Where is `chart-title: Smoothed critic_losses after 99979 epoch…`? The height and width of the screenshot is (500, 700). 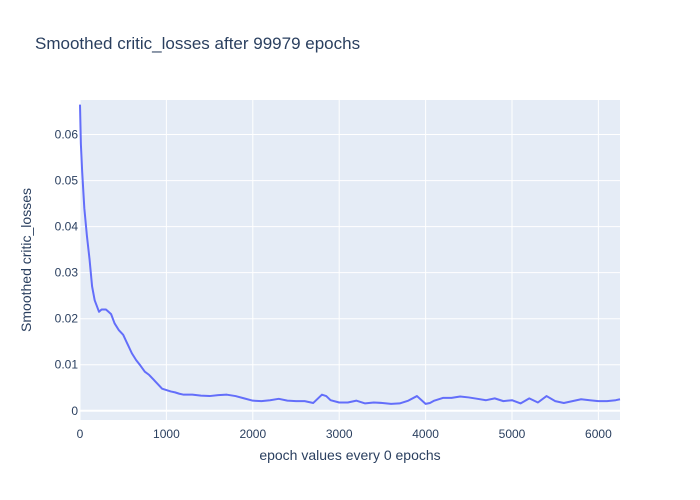 chart-title: Smoothed critic_losses after 99979 epoch… is located at coordinates (198, 43).